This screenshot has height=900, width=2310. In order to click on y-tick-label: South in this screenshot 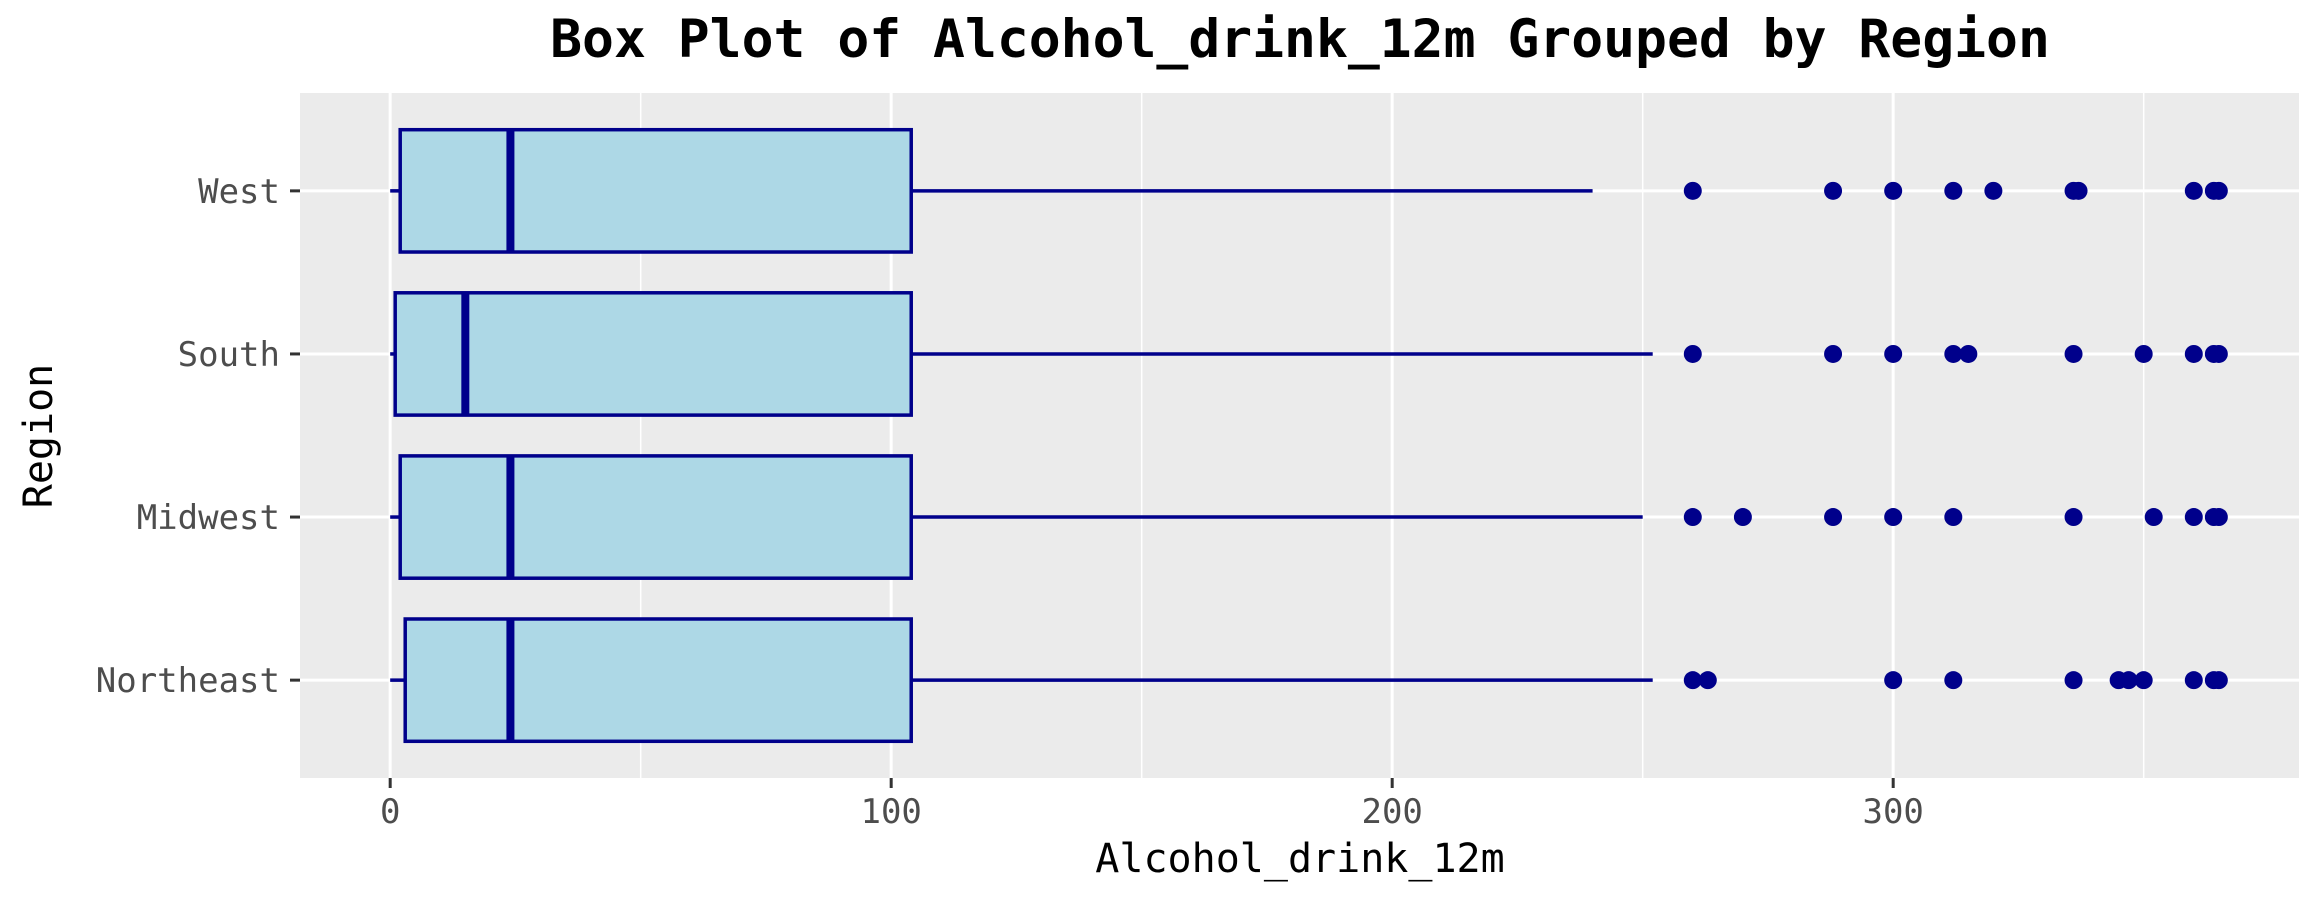, I will do `click(229, 355)`.